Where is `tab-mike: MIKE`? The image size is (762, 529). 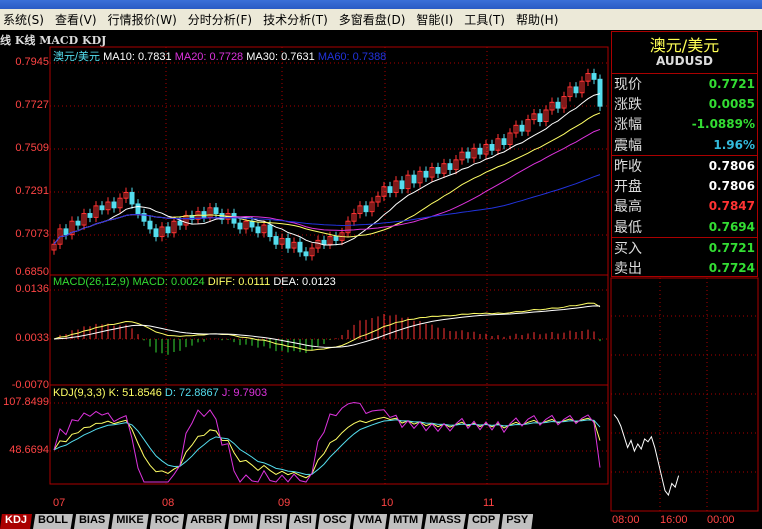
tab-mike: MIKE is located at coordinates (130, 521).